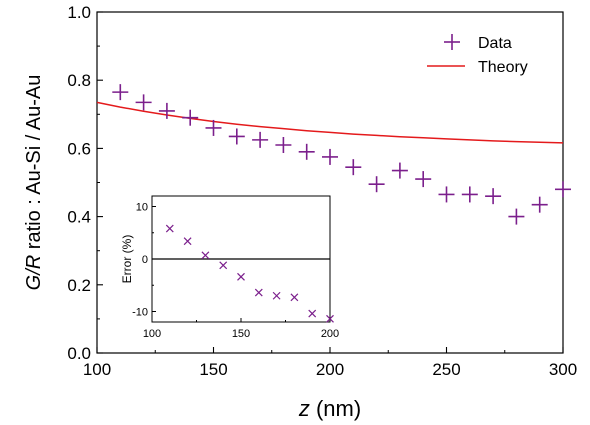  What do you see at coordinates (329, 408) in the screenshot?
I see `x-axis-title: z (nm)` at bounding box center [329, 408].